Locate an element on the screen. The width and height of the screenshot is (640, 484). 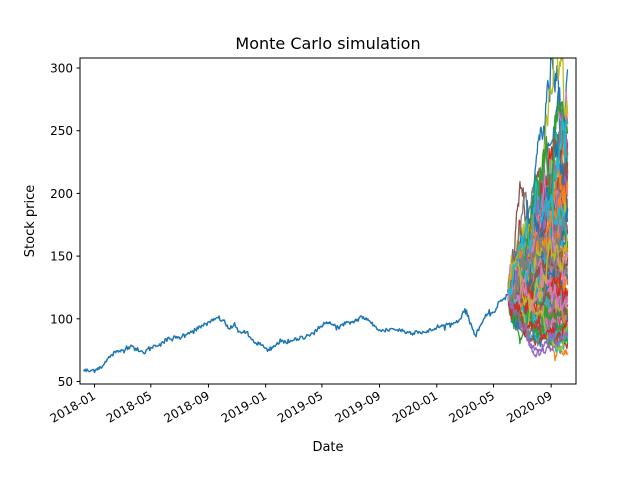
x-tick-label: 2020-09 is located at coordinates (529, 406).